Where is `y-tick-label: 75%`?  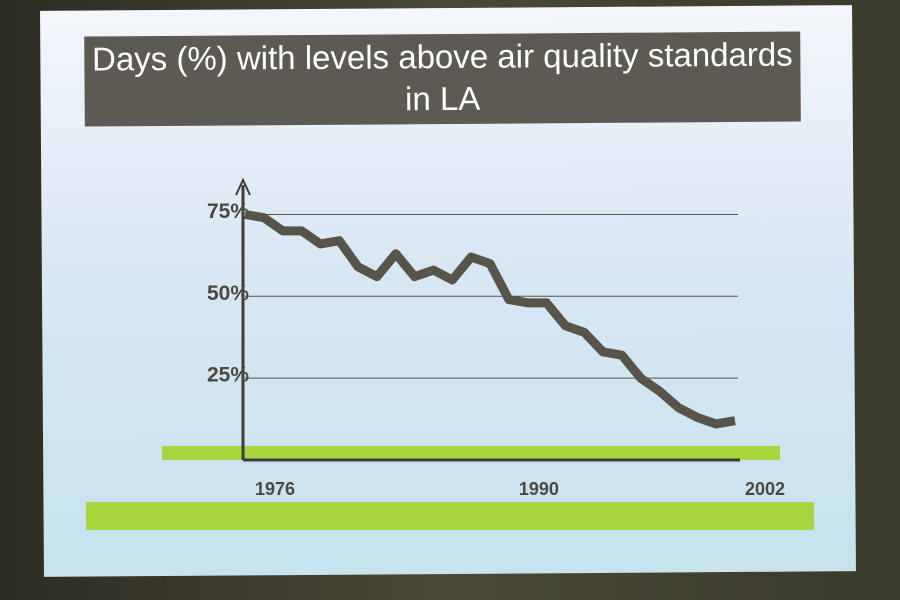
y-tick-label: 75% is located at coordinates (228, 211).